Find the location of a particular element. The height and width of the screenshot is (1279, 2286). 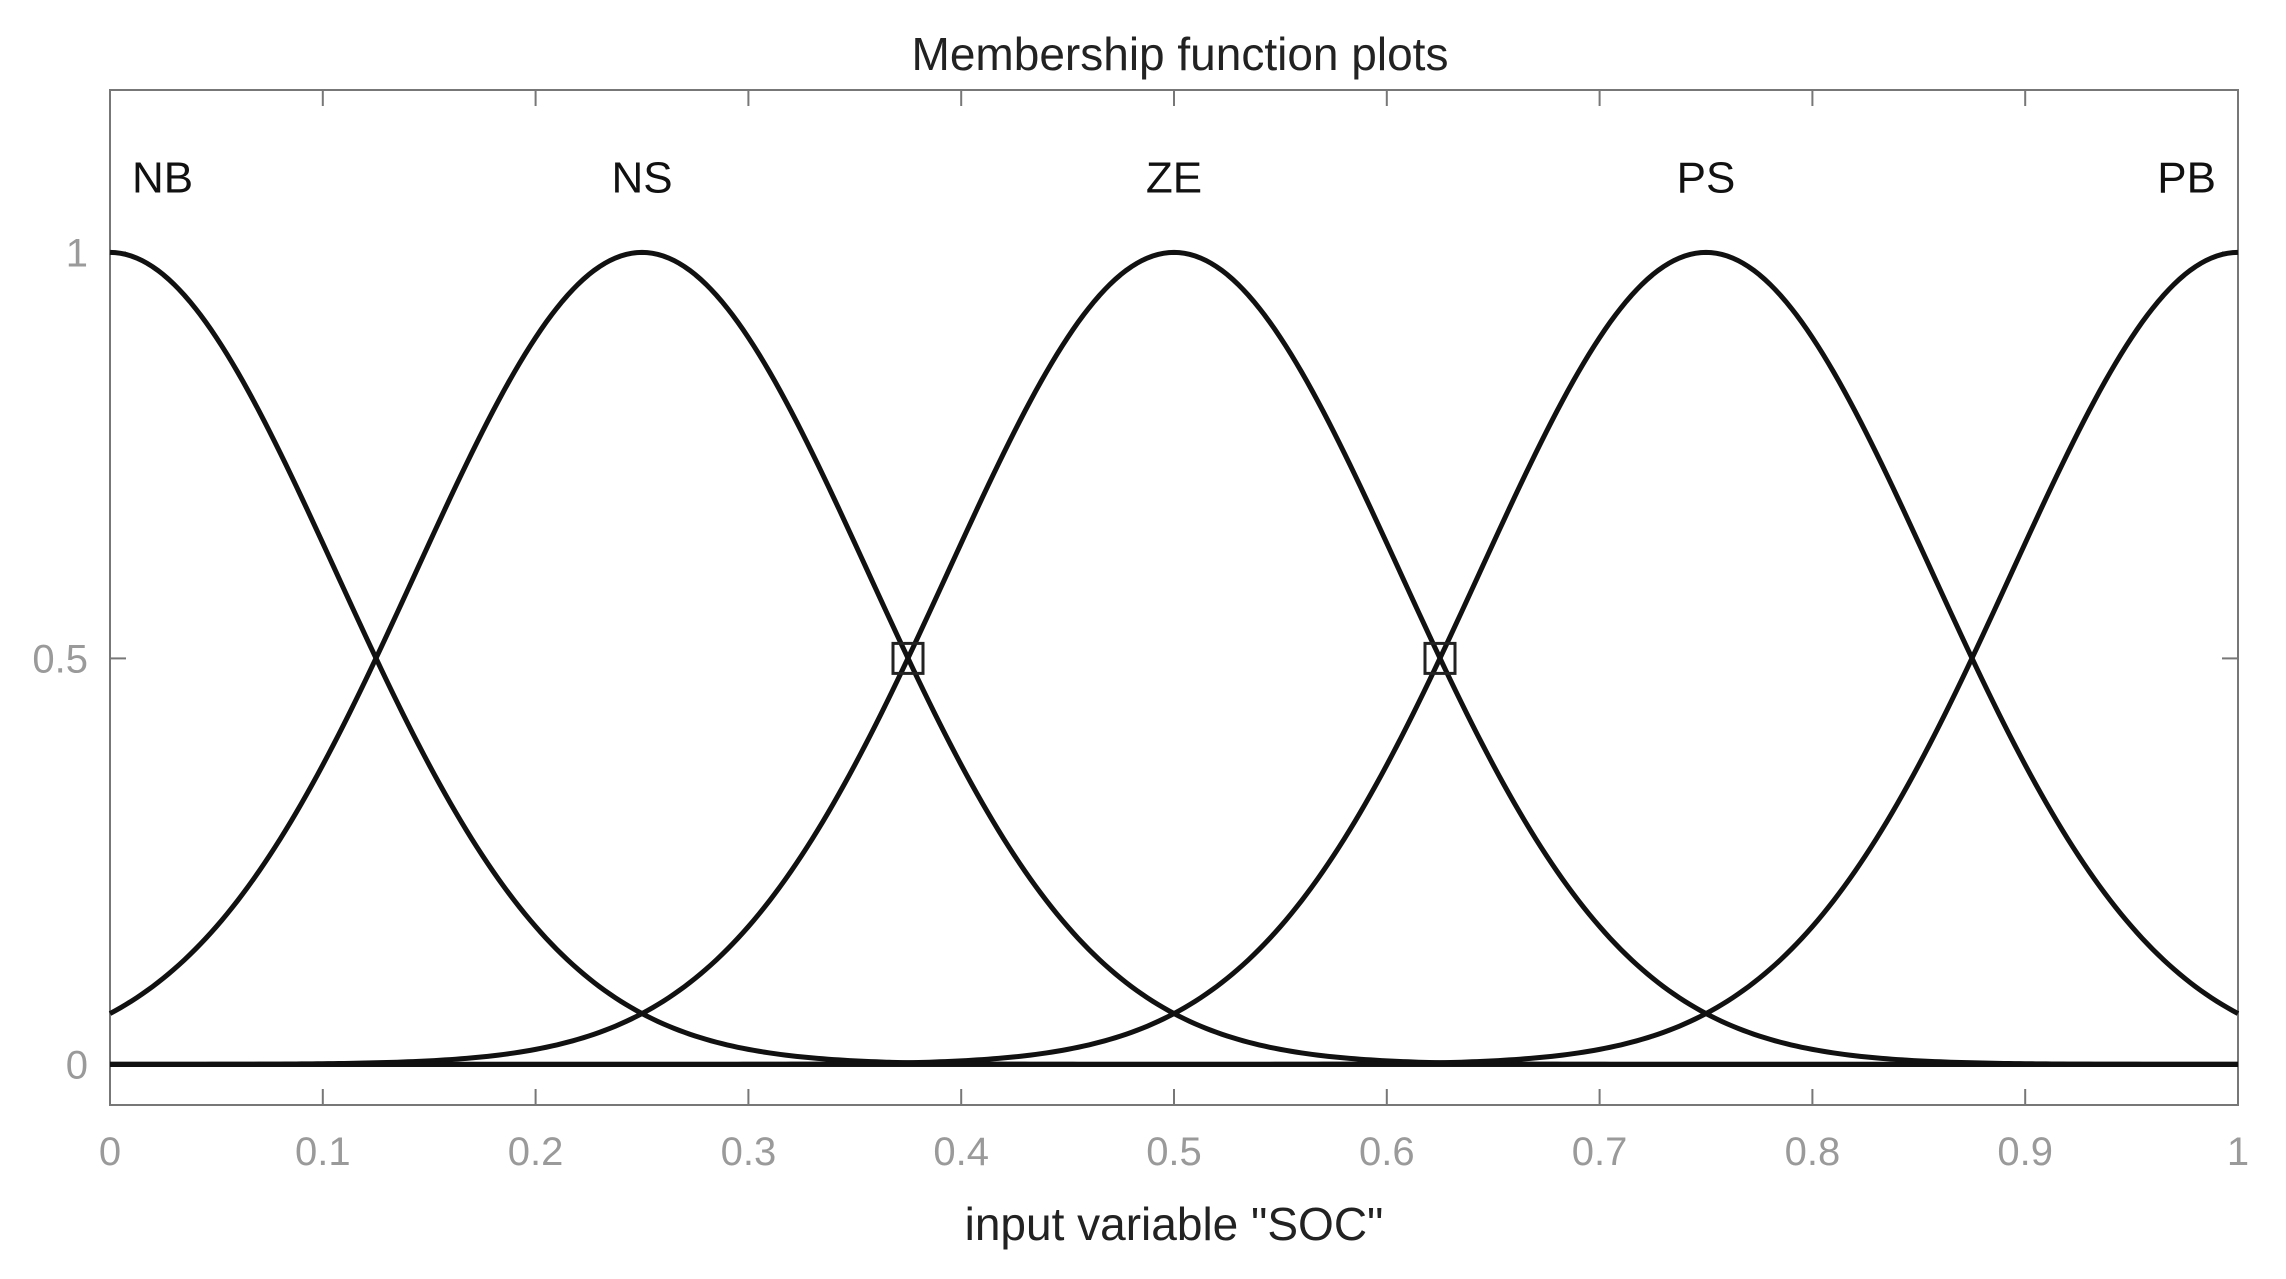

y-tick-label-0: 0 is located at coordinates (77, 1065).